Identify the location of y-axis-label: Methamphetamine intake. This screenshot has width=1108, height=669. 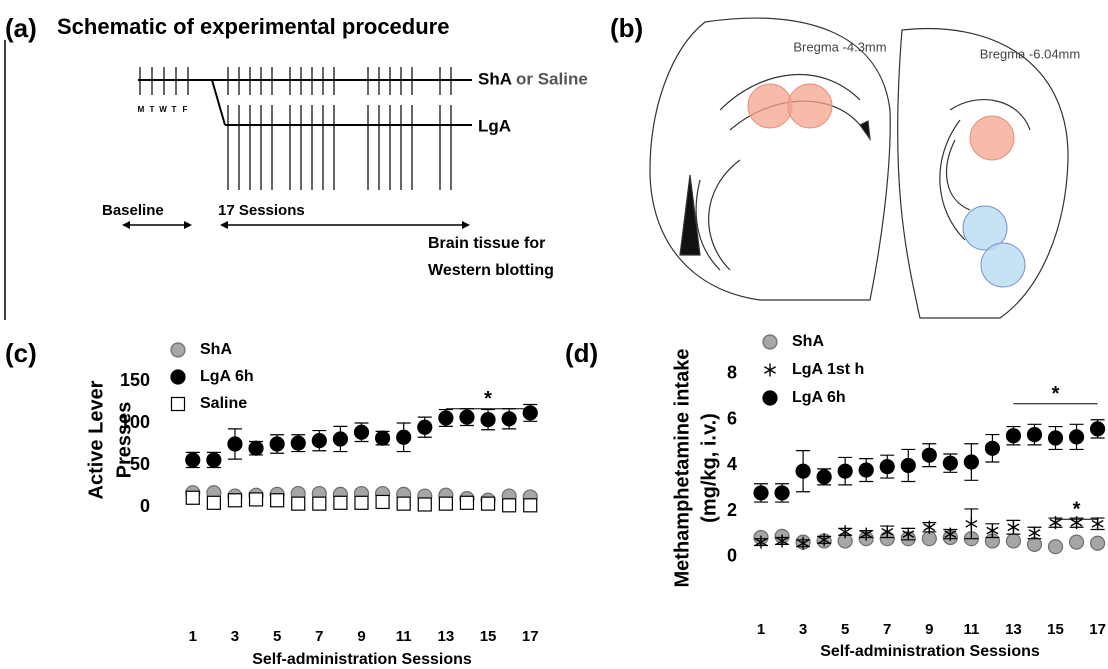
(682, 468).